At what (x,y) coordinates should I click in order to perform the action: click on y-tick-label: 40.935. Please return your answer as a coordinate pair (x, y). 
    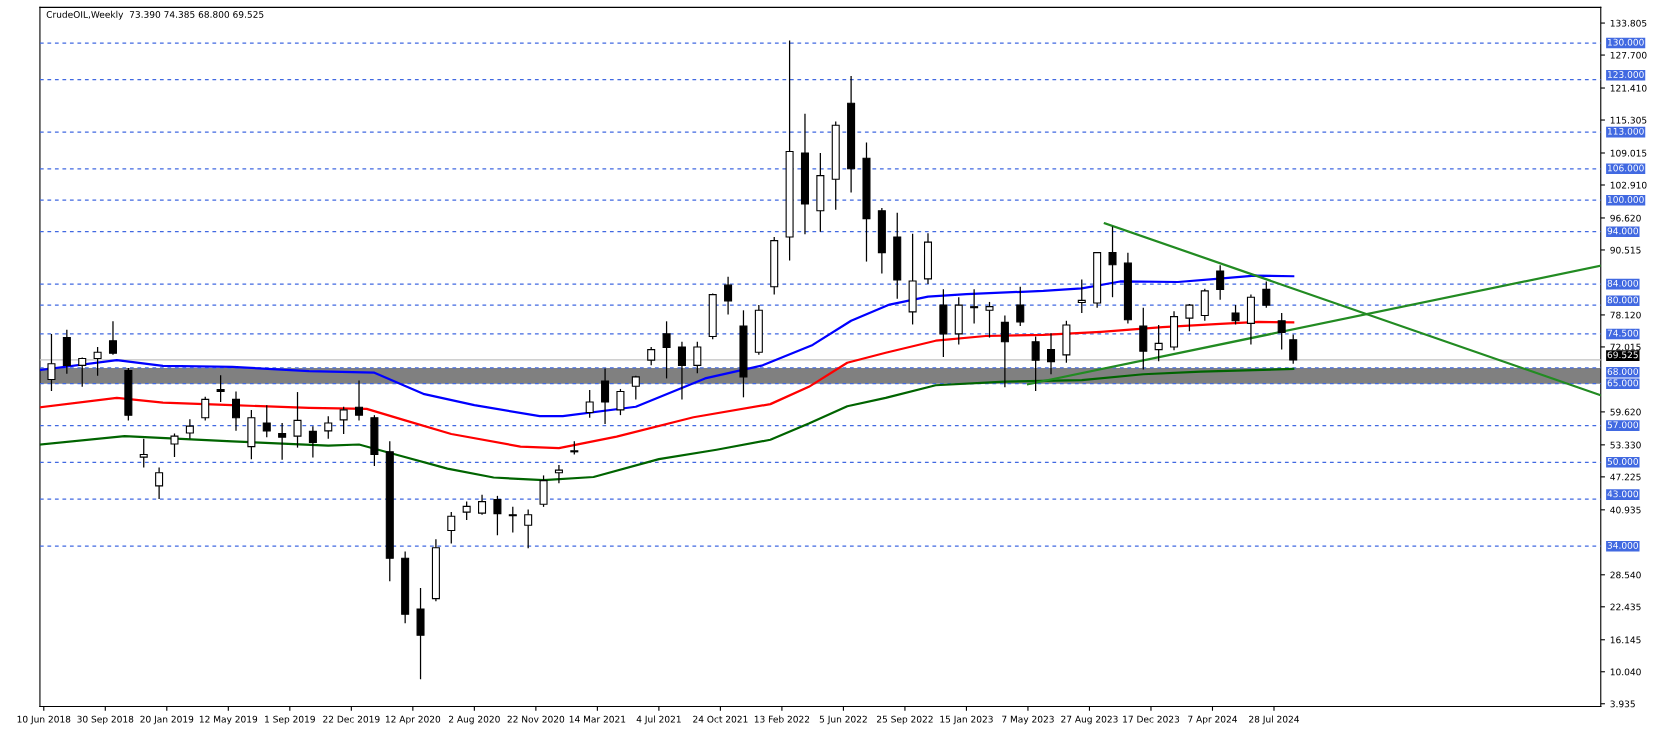
    Looking at the image, I should click on (1625, 510).